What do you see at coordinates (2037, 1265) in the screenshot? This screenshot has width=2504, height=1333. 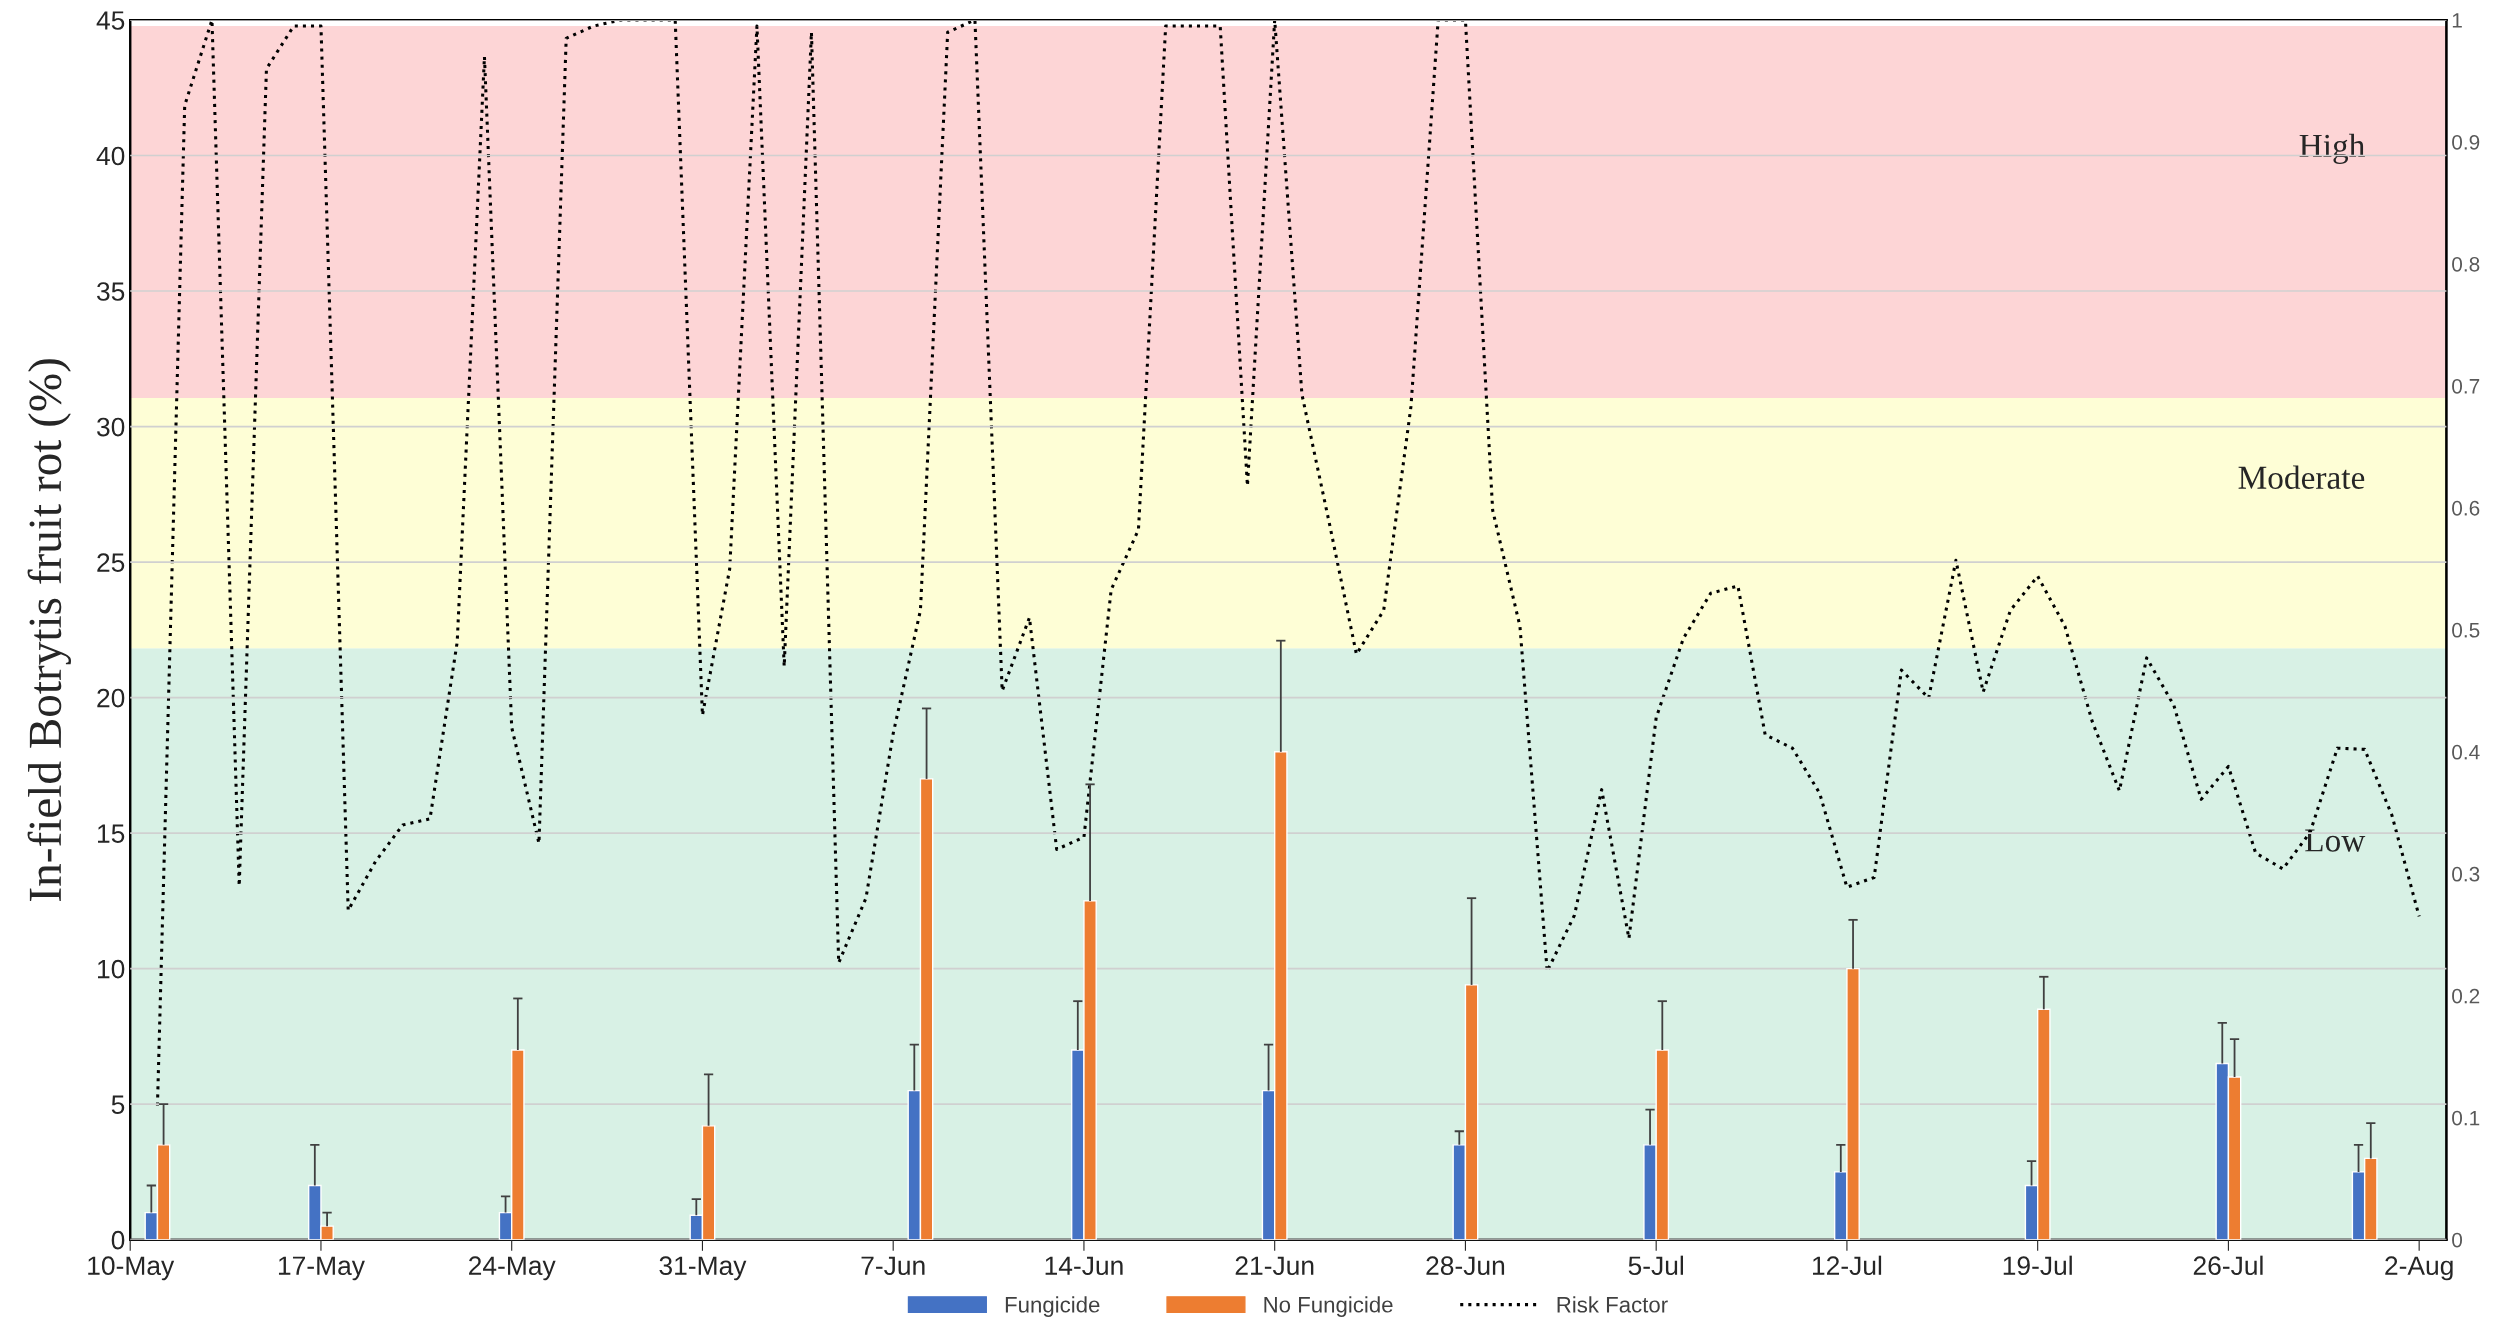 I see `x-tick-label: 19-Jul` at bounding box center [2037, 1265].